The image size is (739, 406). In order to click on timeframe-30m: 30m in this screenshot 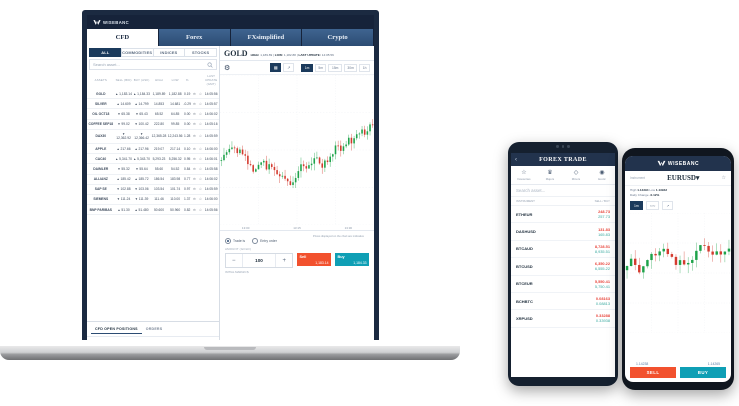, I will do `click(350, 67)`.